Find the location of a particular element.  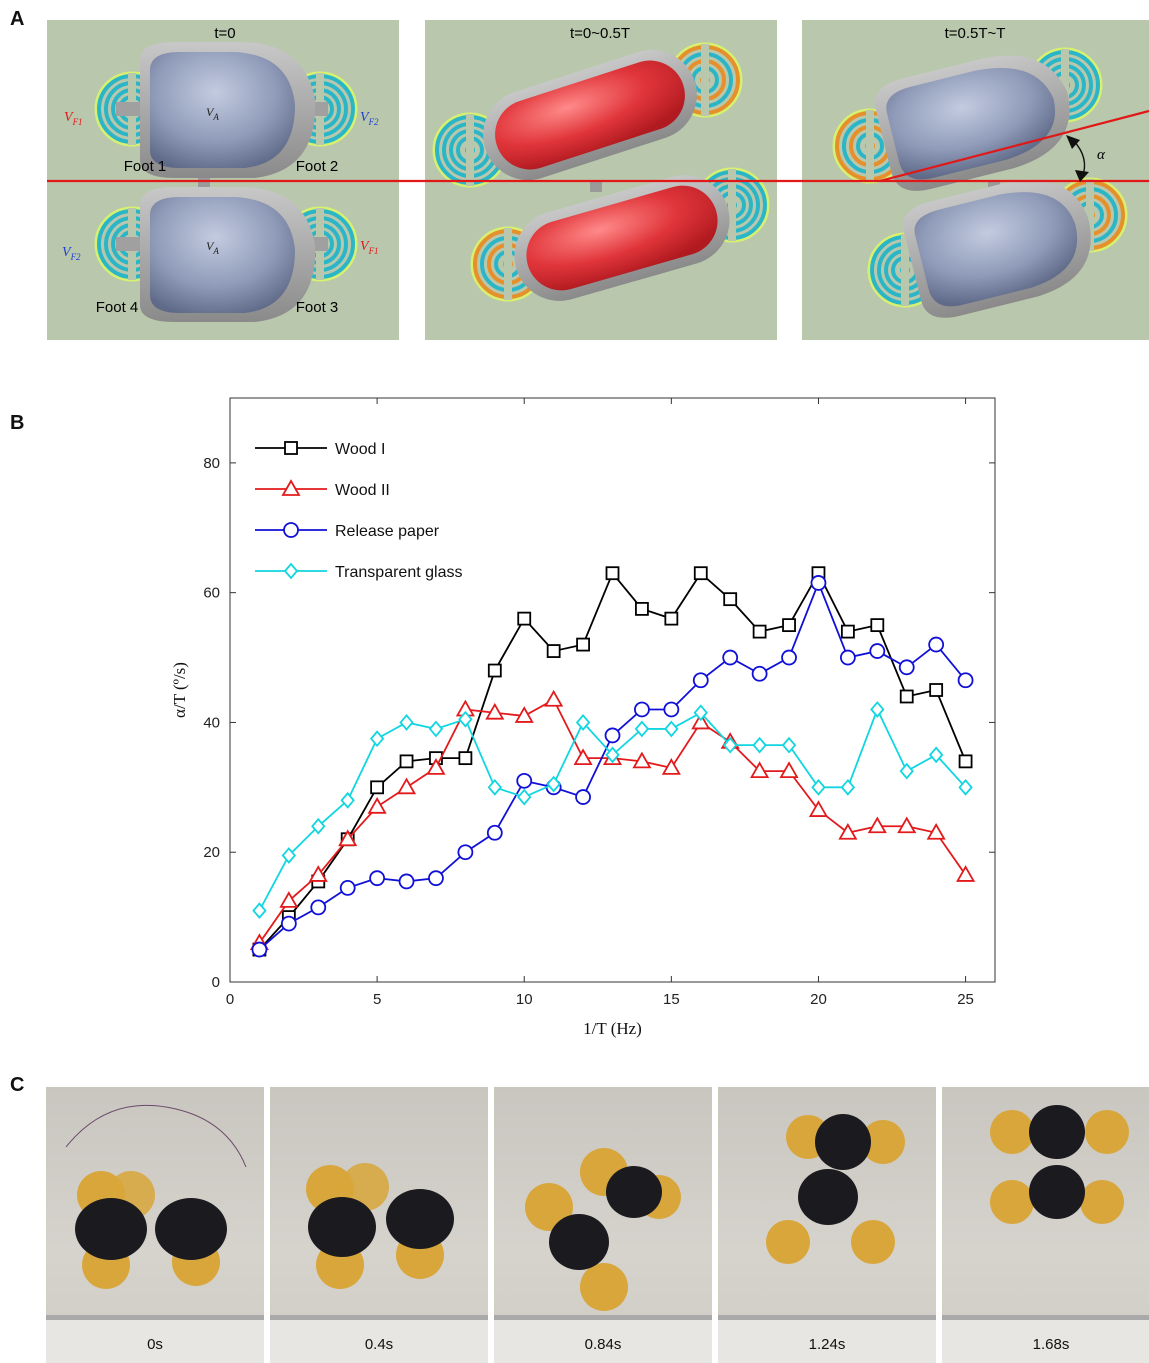

frame-3-robot-top is located at coordinates (967, 119).